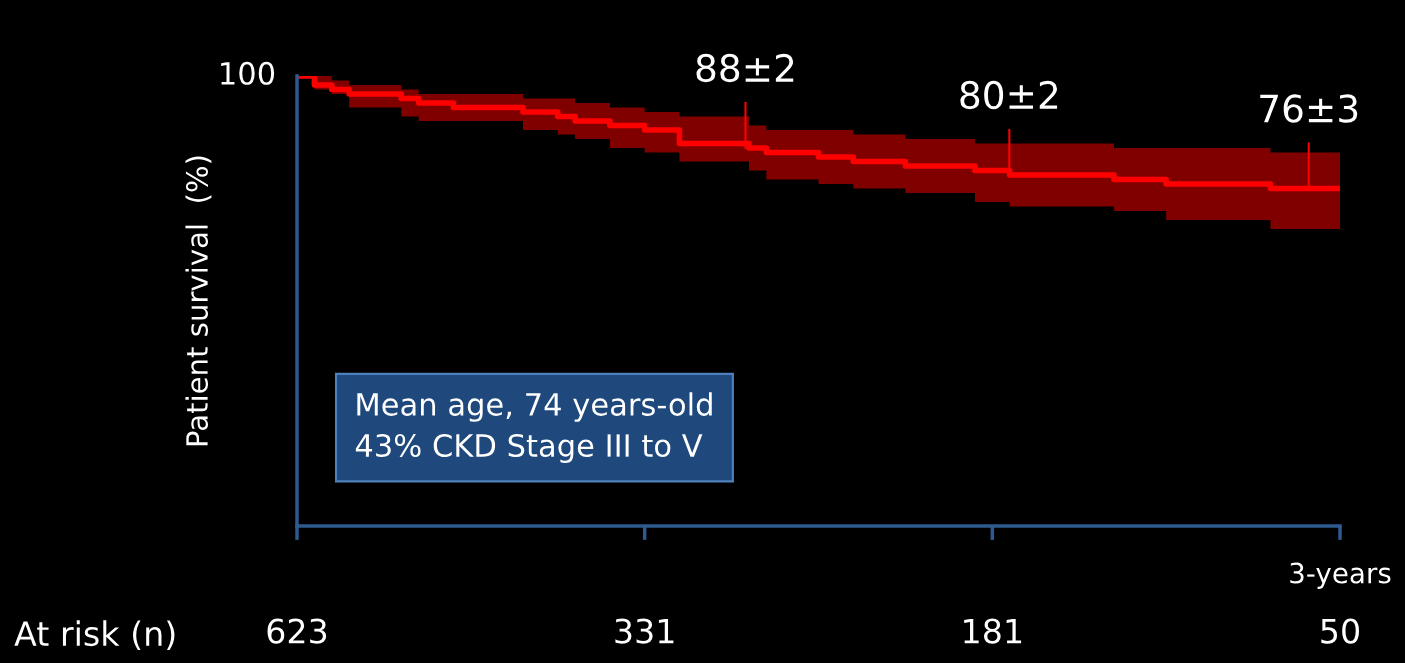  Describe the element at coordinates (248, 73) in the screenshot. I see `text: 100` at that location.